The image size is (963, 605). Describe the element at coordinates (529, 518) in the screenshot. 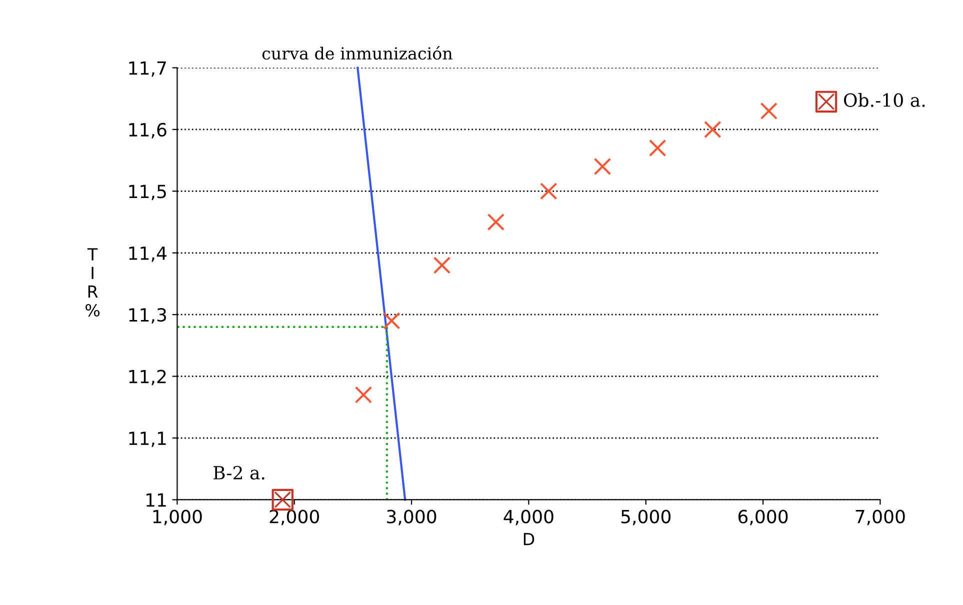

I see `x-tick-label: 4,000` at that location.